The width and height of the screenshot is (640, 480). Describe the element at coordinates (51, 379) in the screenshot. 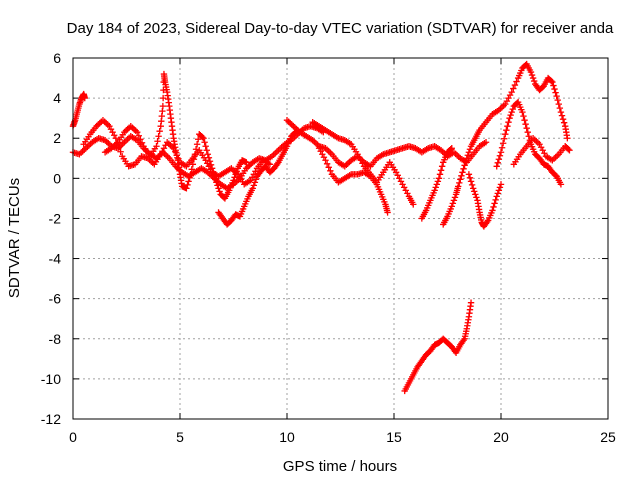

I see `y-tick-label: -10` at that location.